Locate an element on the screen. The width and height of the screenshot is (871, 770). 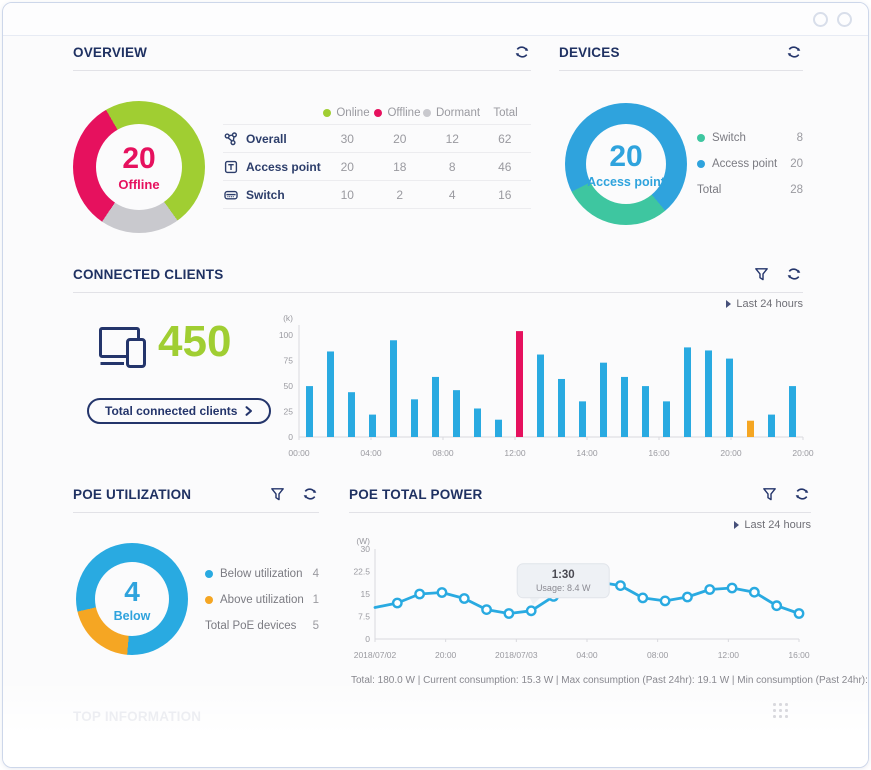
legend-item: Above utilization 1 is located at coordinates (262, 600).